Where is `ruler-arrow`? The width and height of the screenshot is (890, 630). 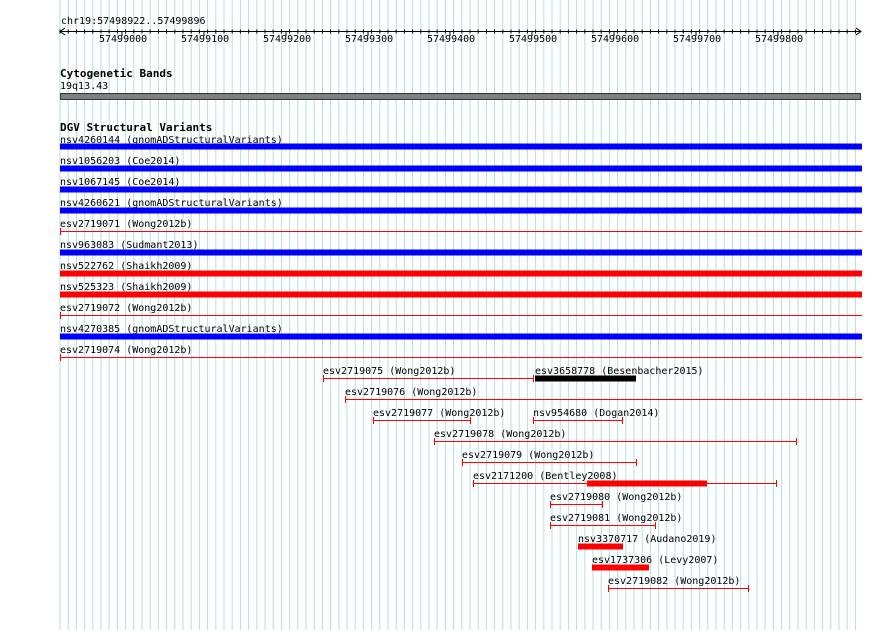
ruler-arrow is located at coordinates (858, 31).